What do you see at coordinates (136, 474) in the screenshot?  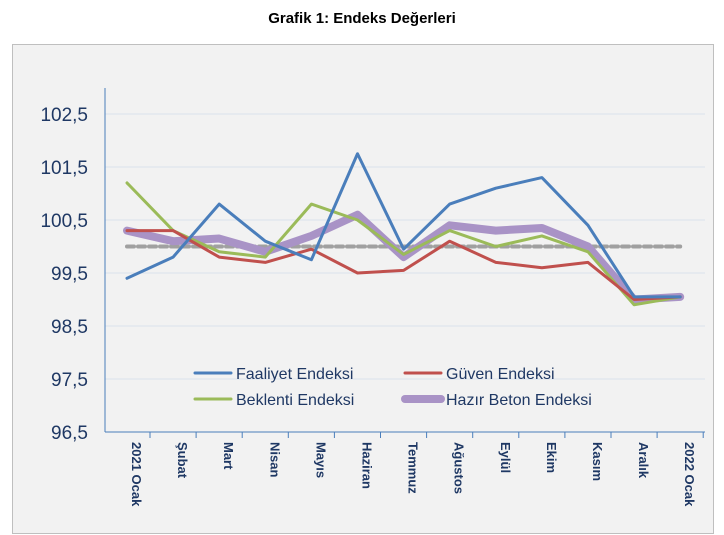 I see `x-tick-label: 2021 Ocak` at bounding box center [136, 474].